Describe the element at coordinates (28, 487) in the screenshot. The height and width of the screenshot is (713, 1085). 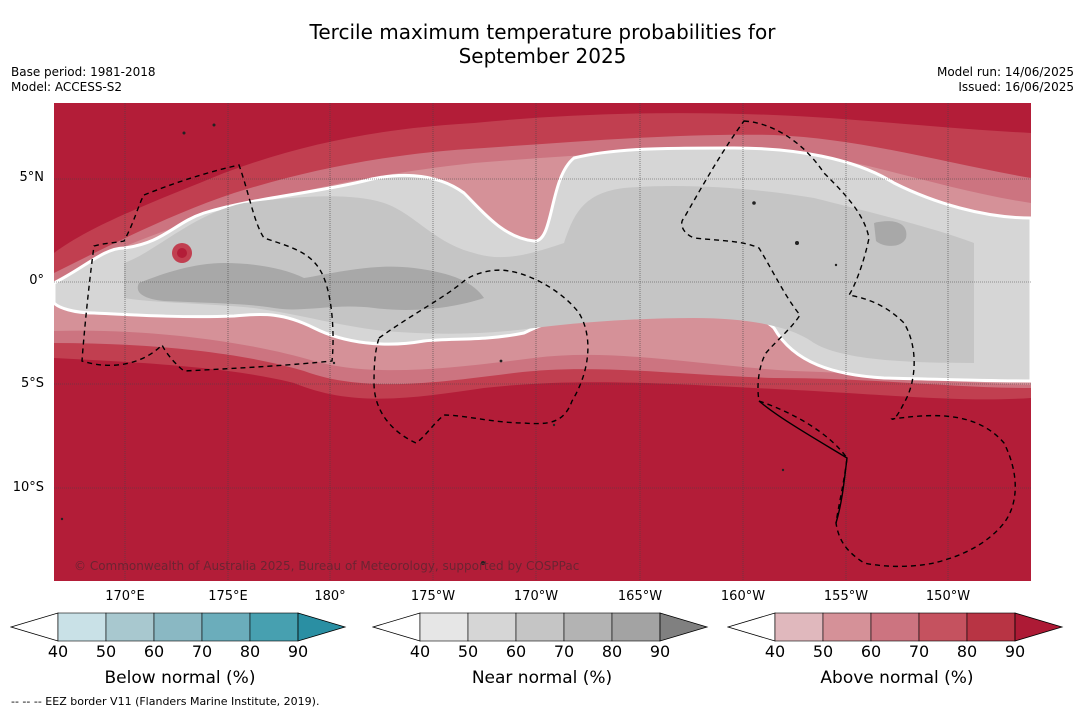
I see `lat-label-10s: 10°S` at that location.